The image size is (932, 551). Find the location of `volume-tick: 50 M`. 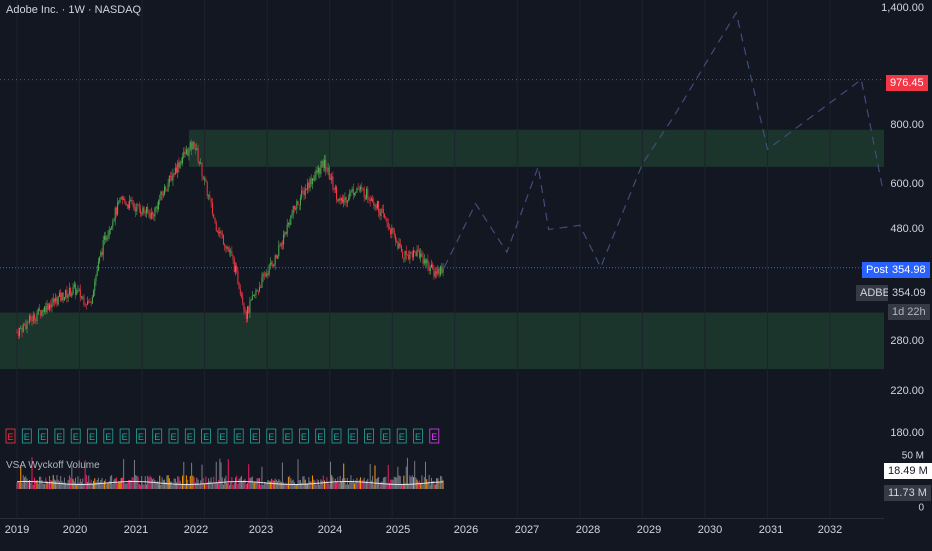

volume-tick: 50 M is located at coordinates (912, 456).